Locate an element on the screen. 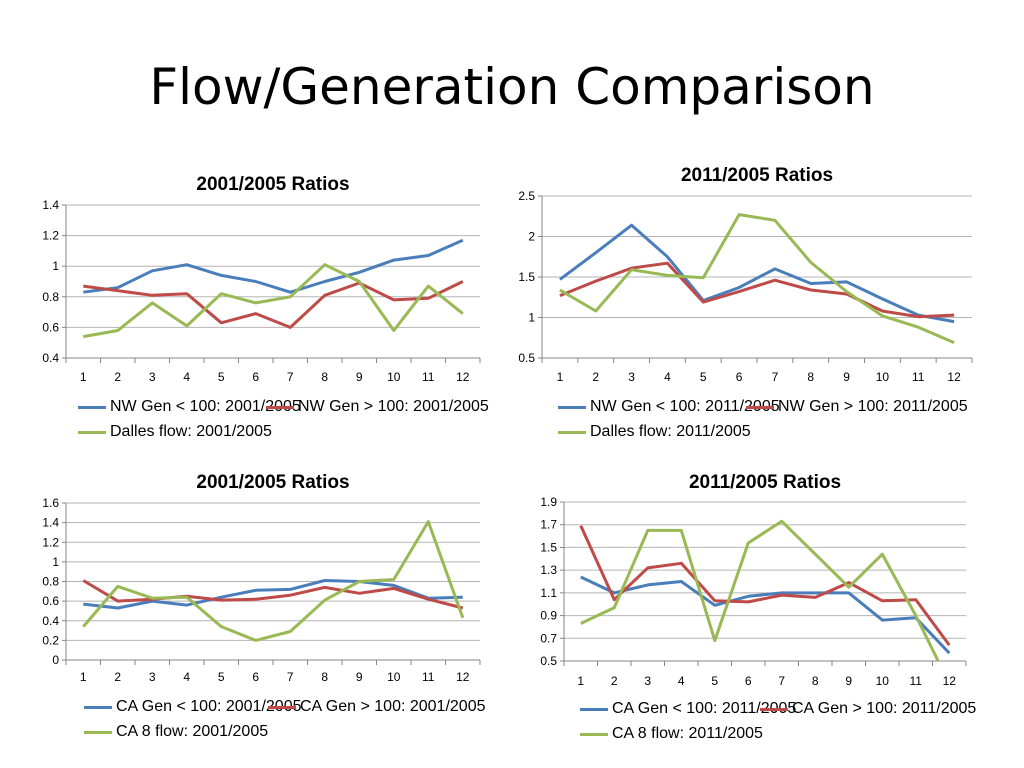 Image resolution: width=1024 pixels, height=768 pixels. y-tick-label: 1.2 is located at coordinates (50, 236).